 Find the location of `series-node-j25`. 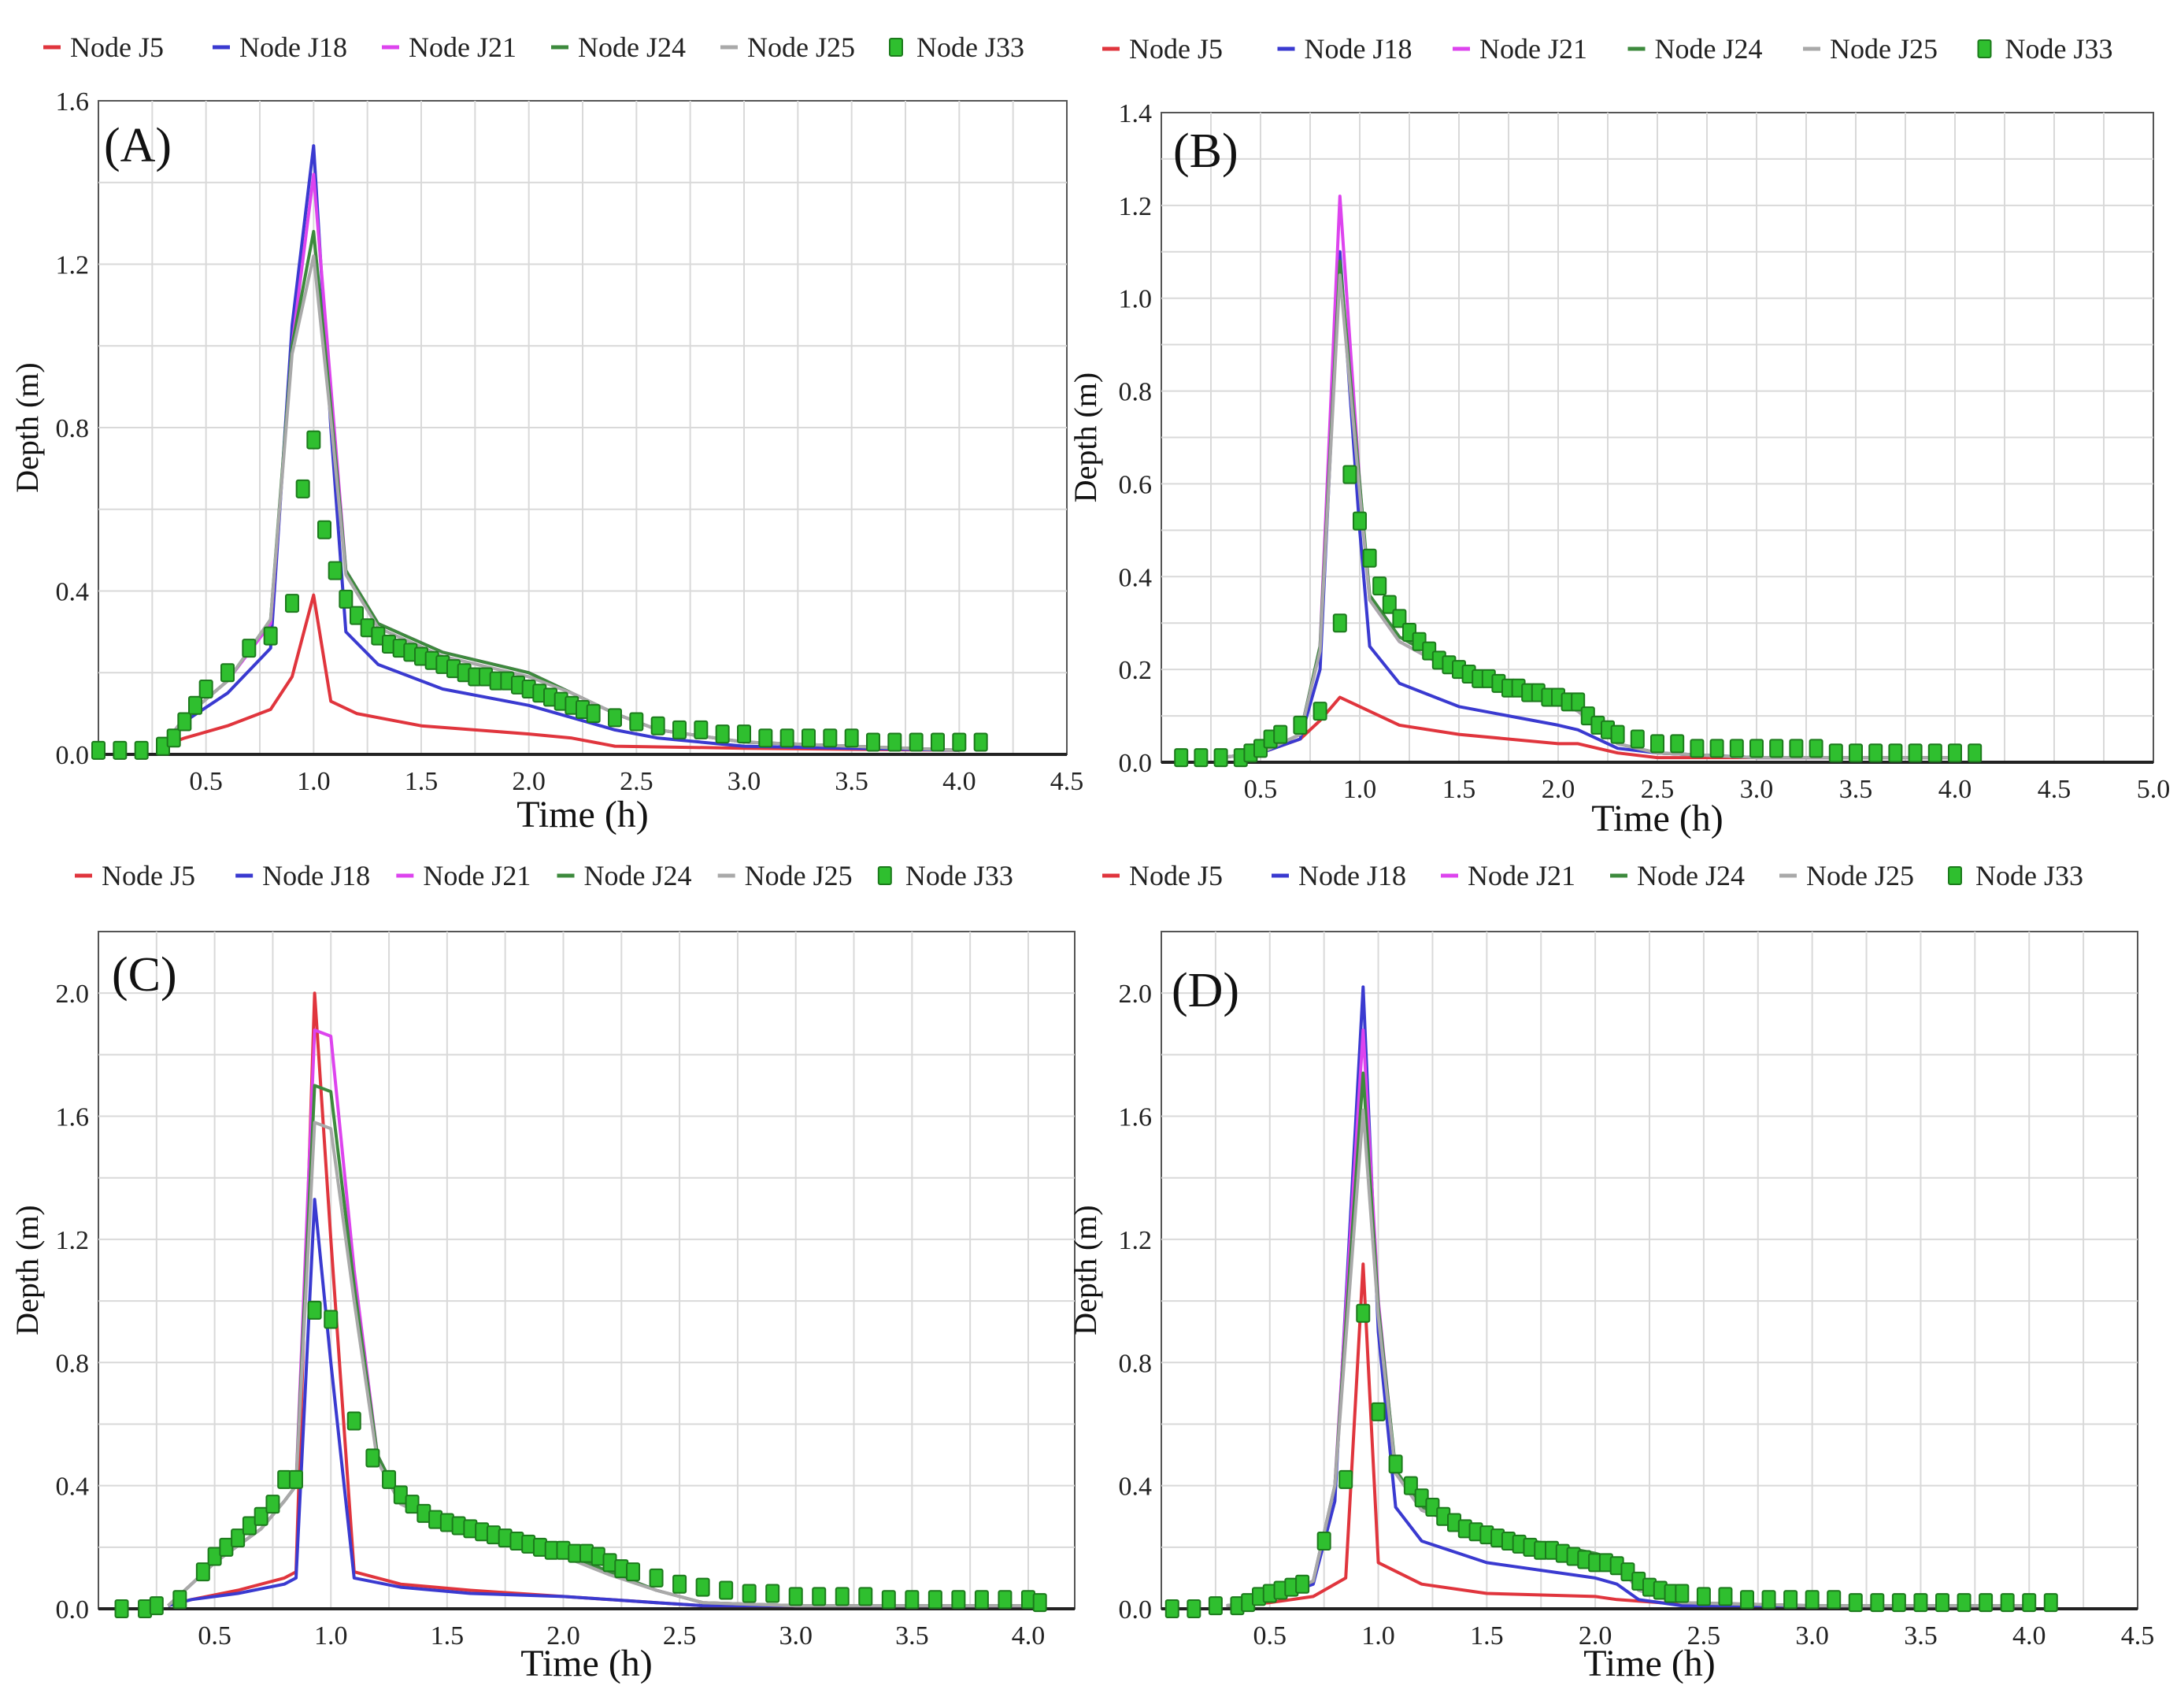

series-node-j25 is located at coordinates (1587, 516).